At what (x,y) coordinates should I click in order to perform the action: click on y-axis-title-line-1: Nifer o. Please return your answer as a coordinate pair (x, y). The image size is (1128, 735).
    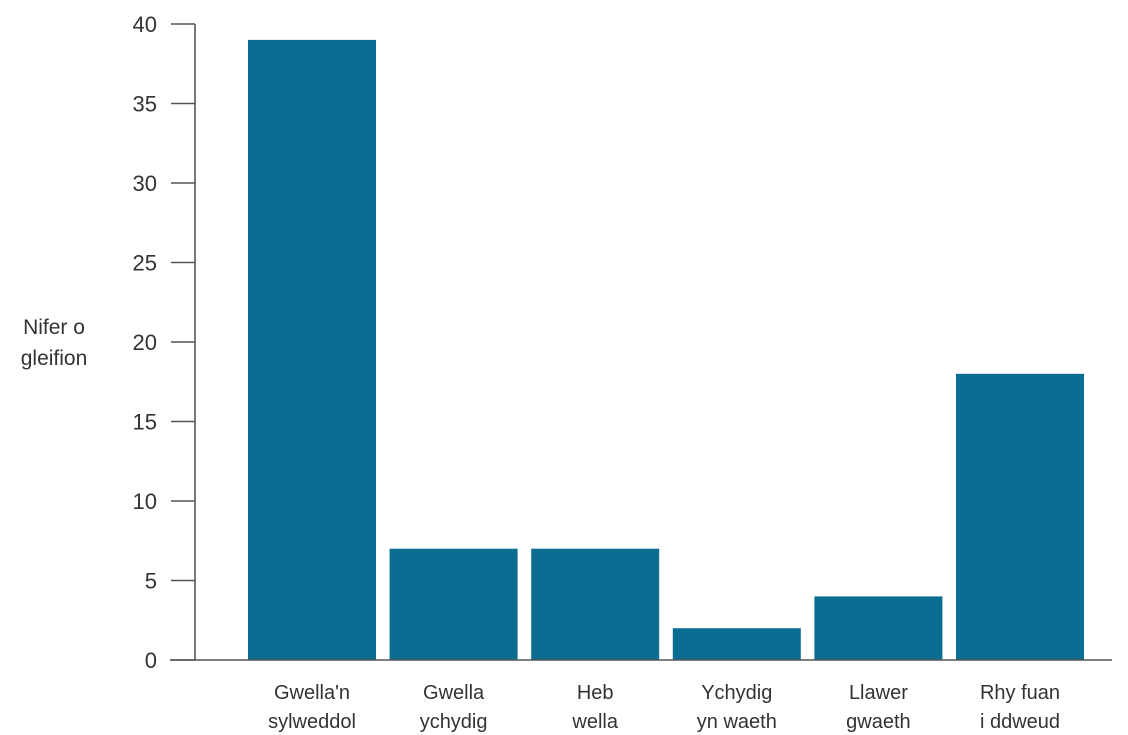
    Looking at the image, I should click on (54, 327).